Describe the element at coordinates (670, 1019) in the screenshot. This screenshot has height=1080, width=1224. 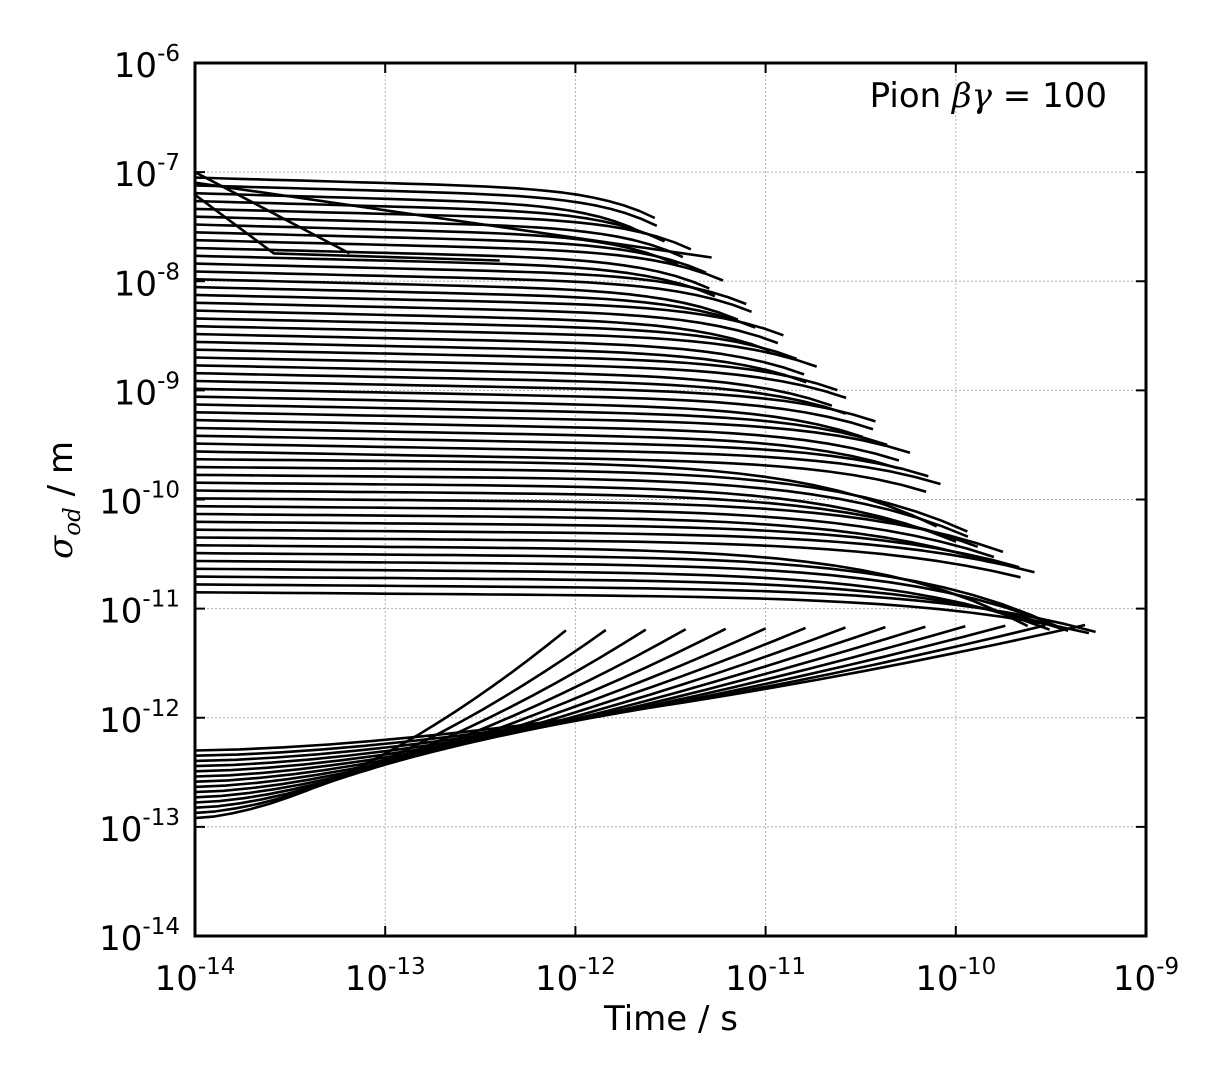
I see `x-axis-title: Time / s` at that location.